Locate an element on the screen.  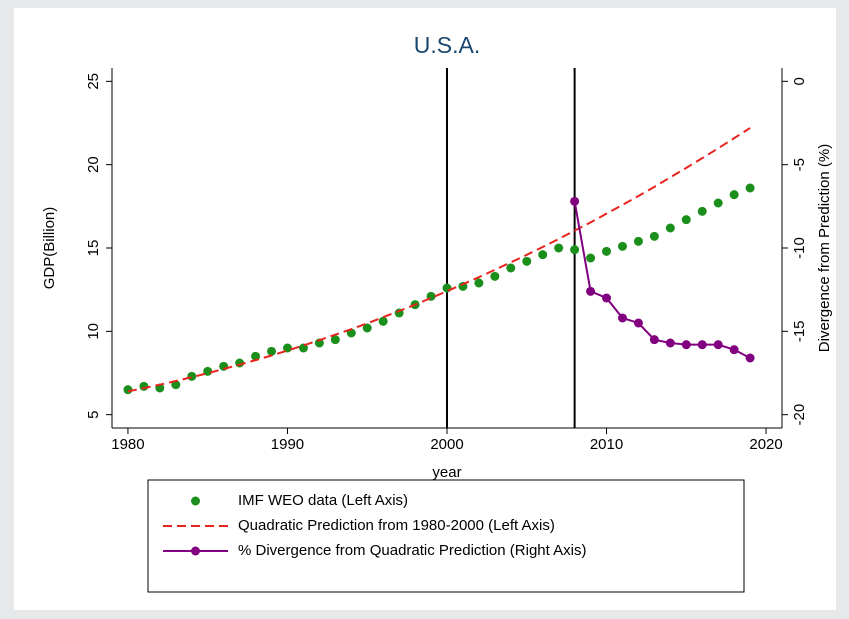
y-tick-label: 10 is located at coordinates (93, 331).